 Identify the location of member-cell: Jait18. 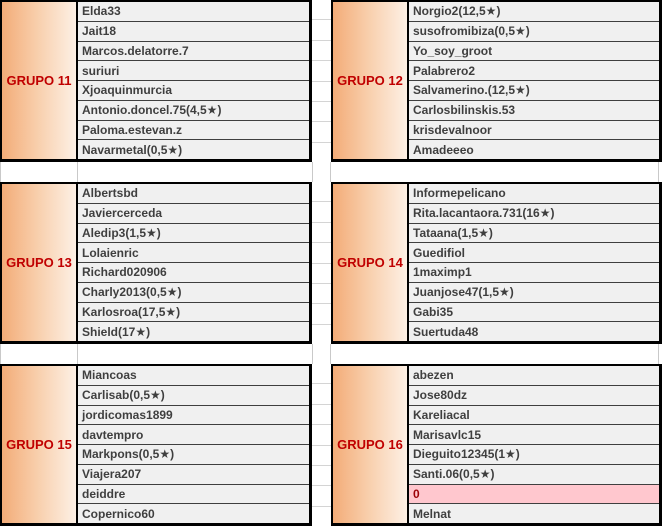
(193, 31).